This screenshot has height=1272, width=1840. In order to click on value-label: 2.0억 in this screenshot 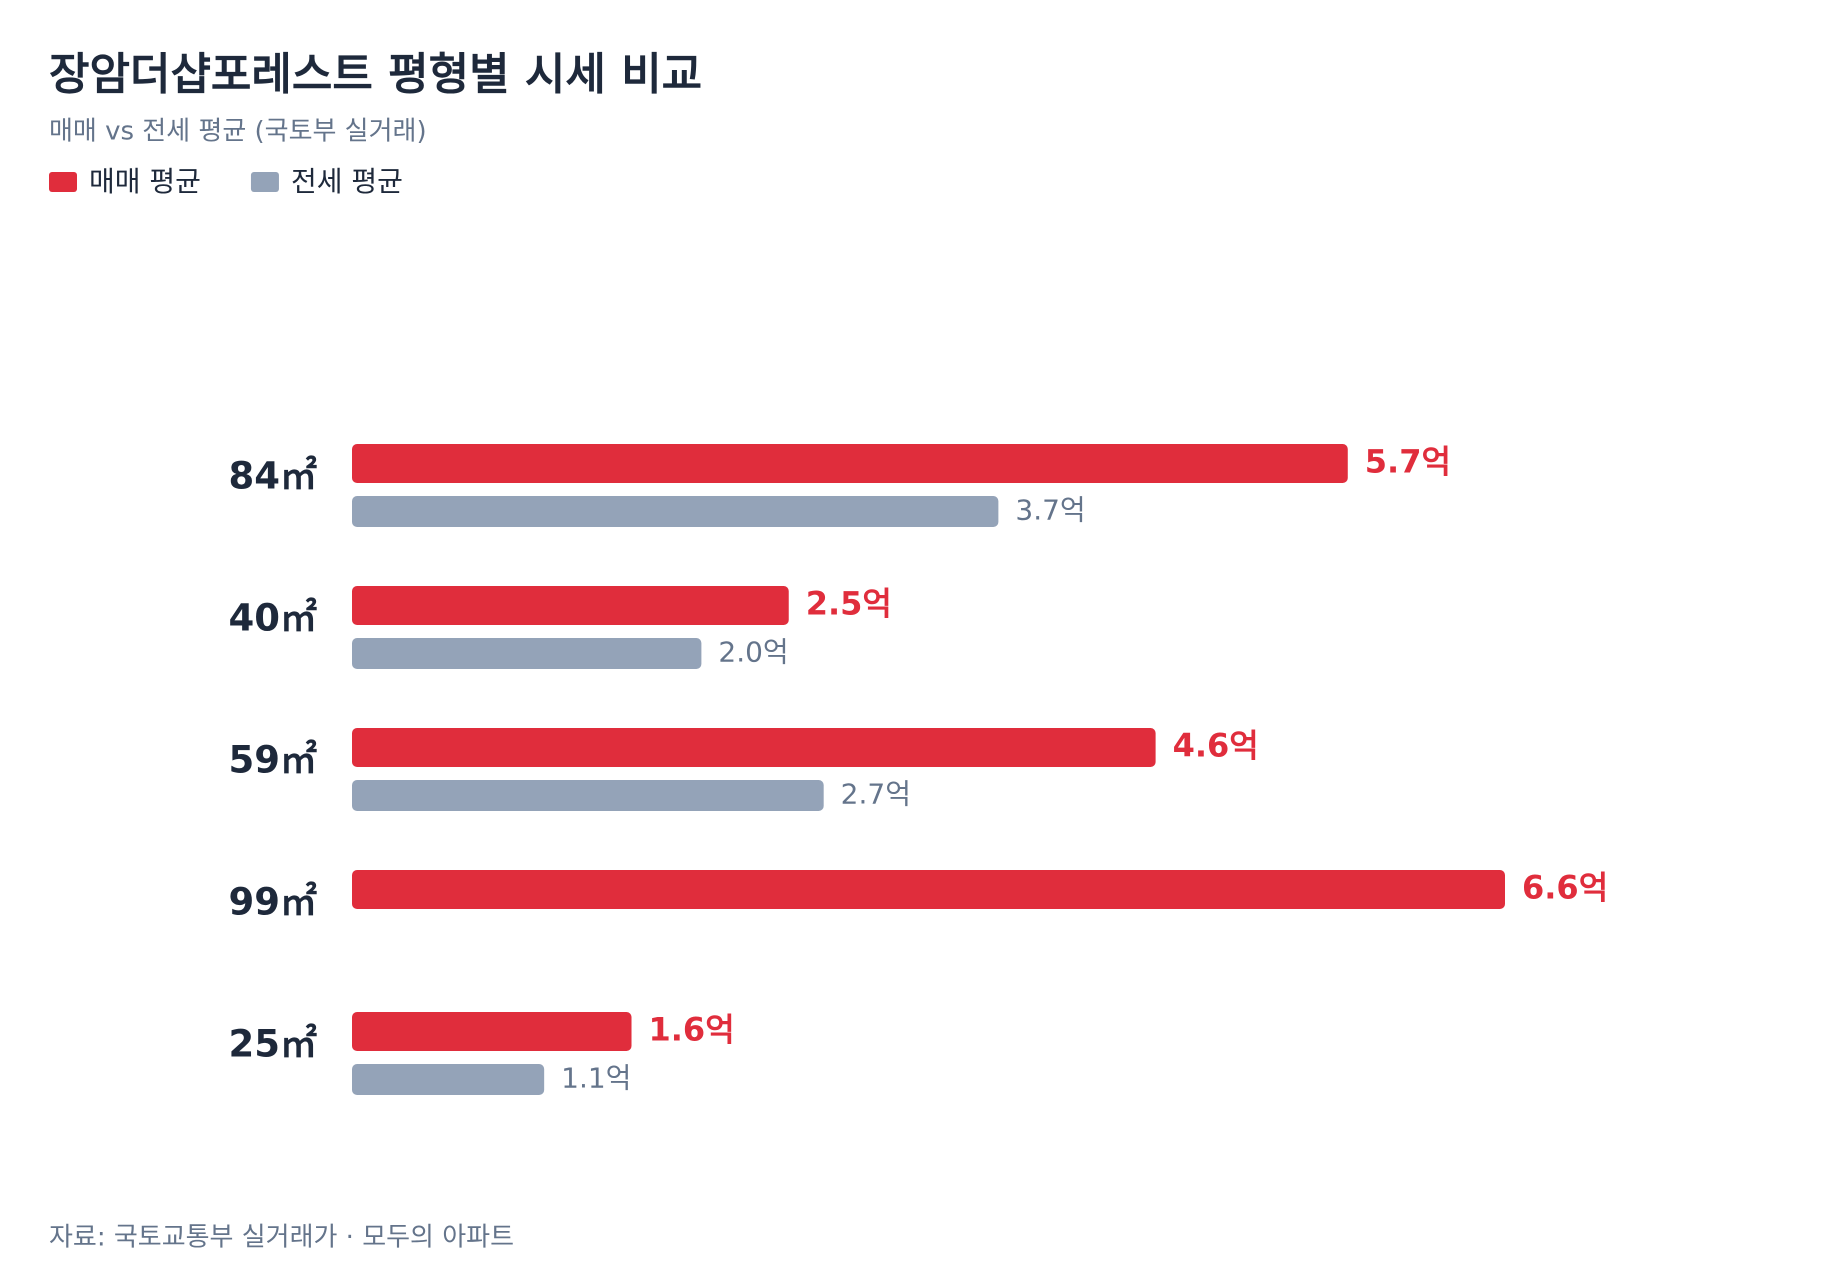, I will do `click(753, 652)`.